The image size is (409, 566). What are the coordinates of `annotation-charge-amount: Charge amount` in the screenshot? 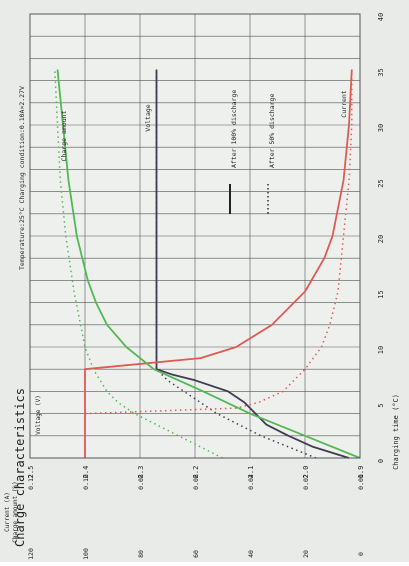 It's located at (64, 135).